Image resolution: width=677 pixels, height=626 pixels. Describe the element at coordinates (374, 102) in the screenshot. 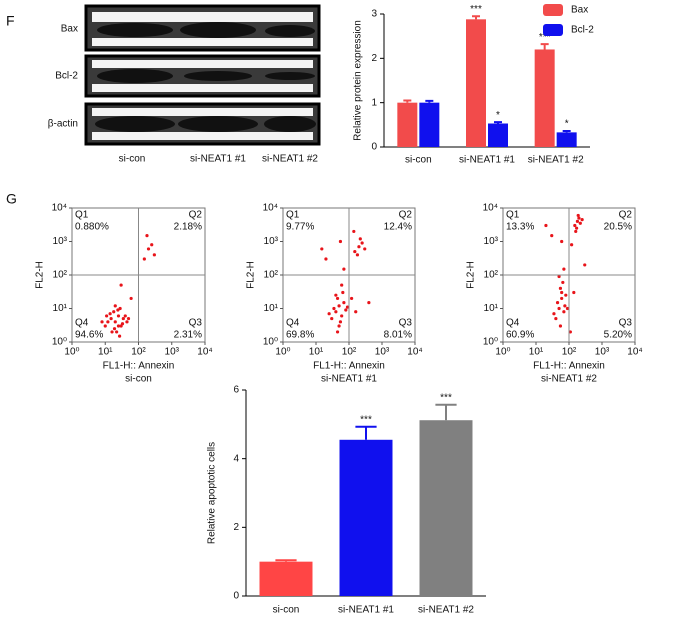

I see `y-tick-label: 1` at that location.